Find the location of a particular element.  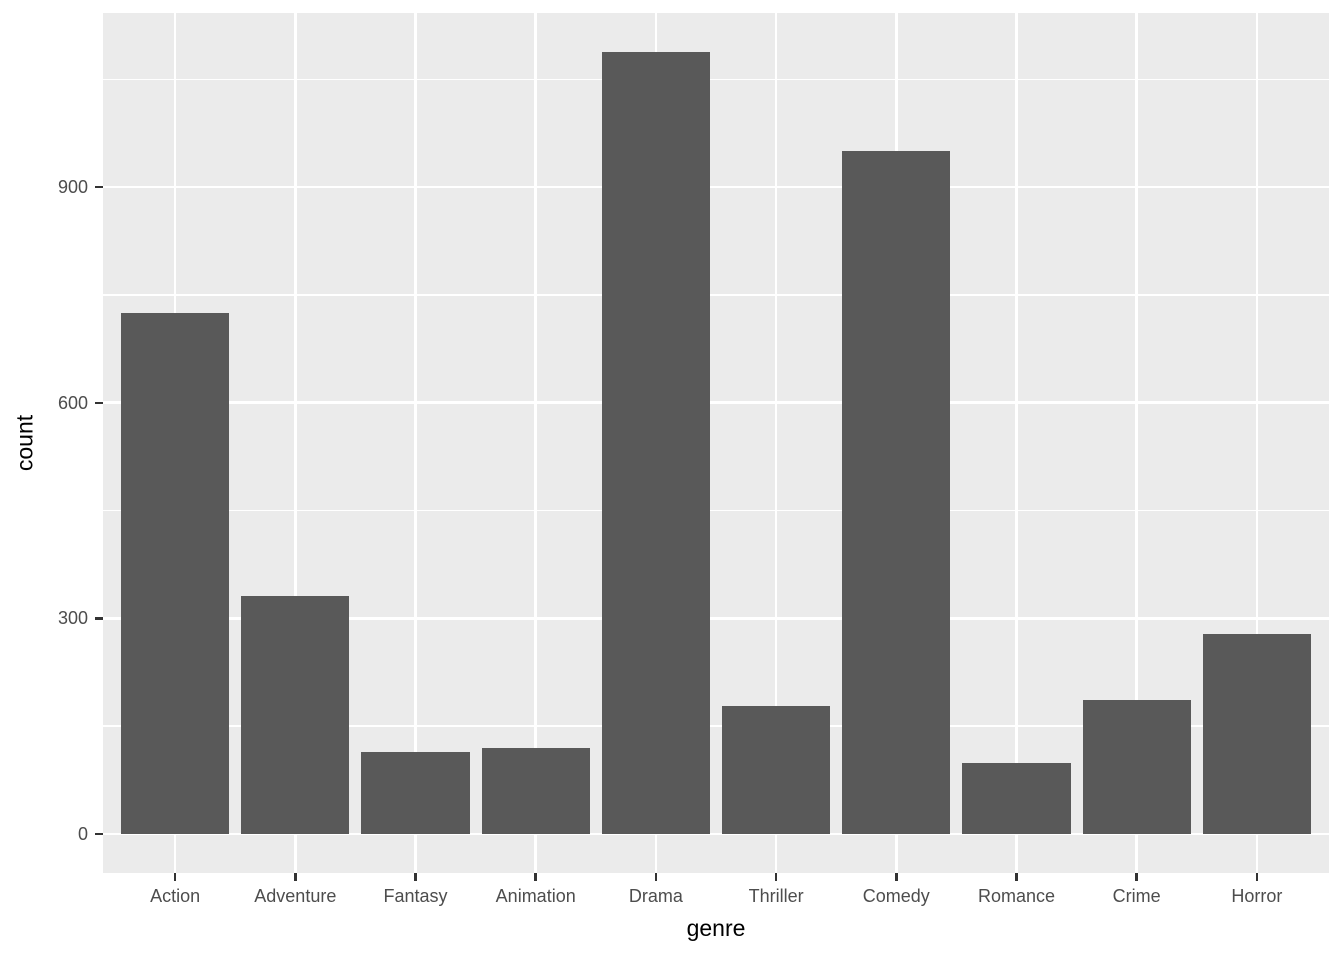

x-tick-label: Drama is located at coordinates (655, 896).